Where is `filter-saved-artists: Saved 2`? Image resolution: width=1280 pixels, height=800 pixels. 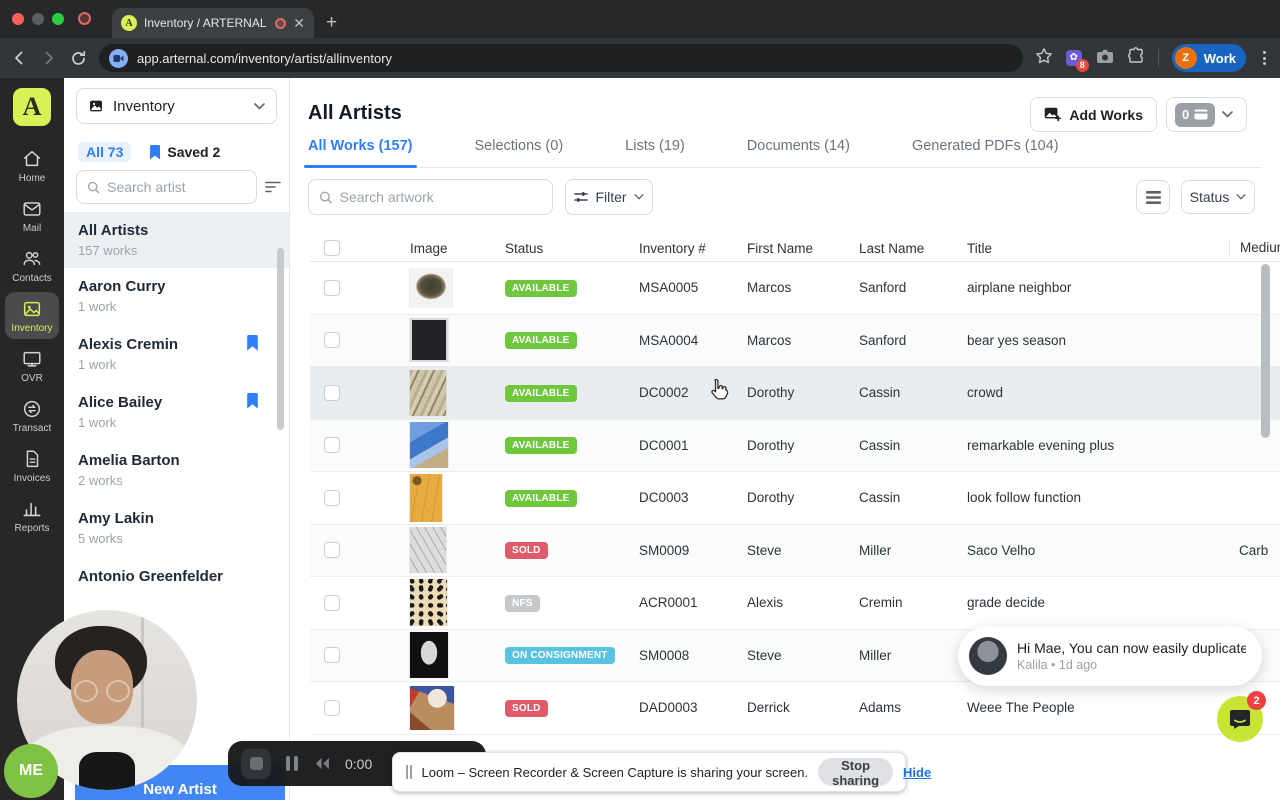
filter-saved-artists: Saved 2 is located at coordinates (184, 152).